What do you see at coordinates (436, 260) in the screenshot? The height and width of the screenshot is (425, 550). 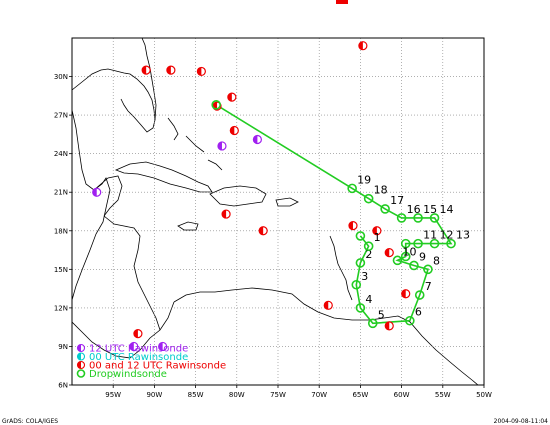 I see `dropwindsonde-label: 8` at bounding box center [436, 260].